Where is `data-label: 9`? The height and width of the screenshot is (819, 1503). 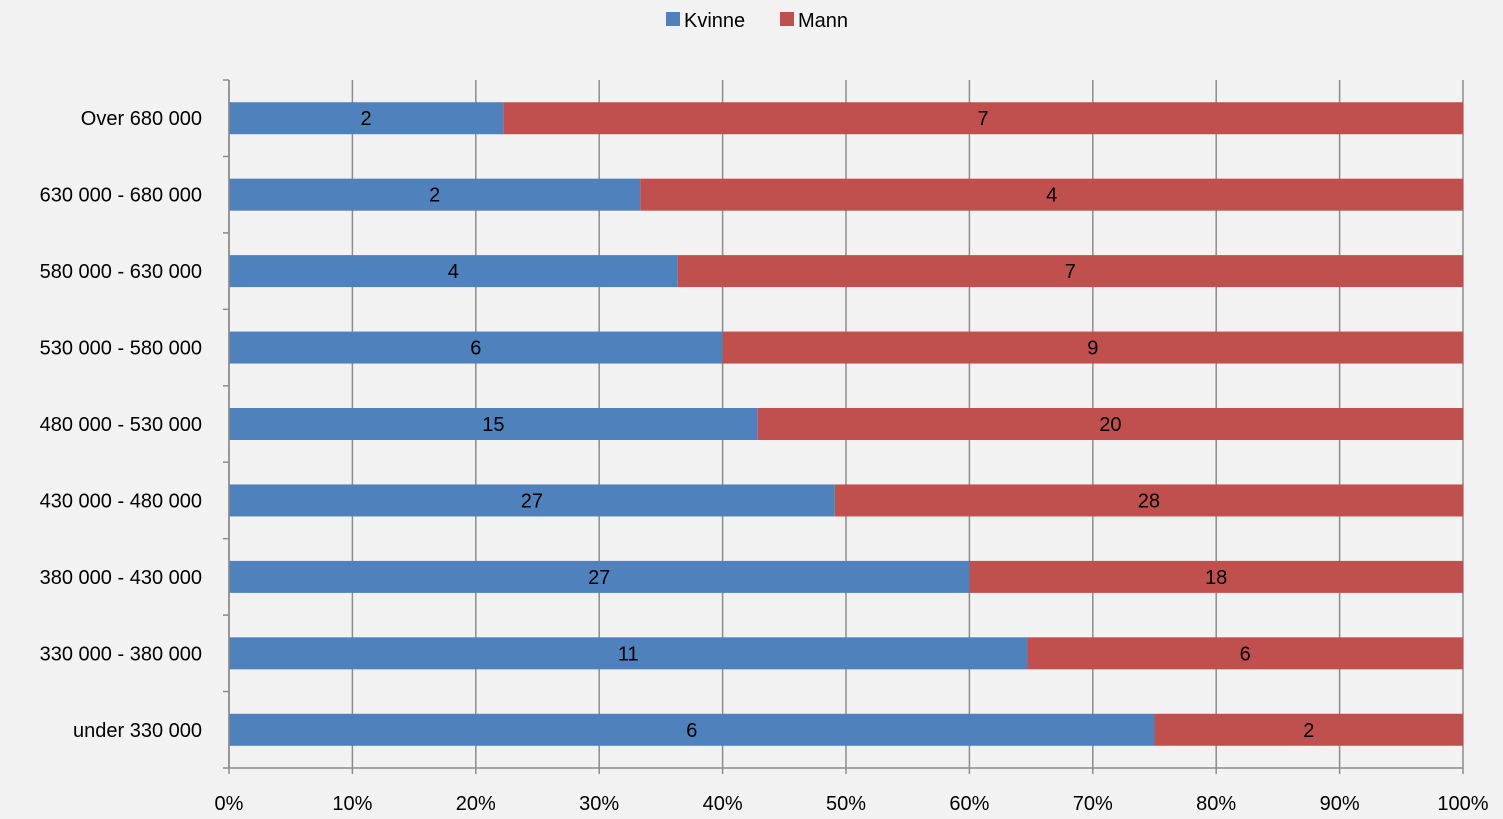 data-label: 9 is located at coordinates (1092, 349).